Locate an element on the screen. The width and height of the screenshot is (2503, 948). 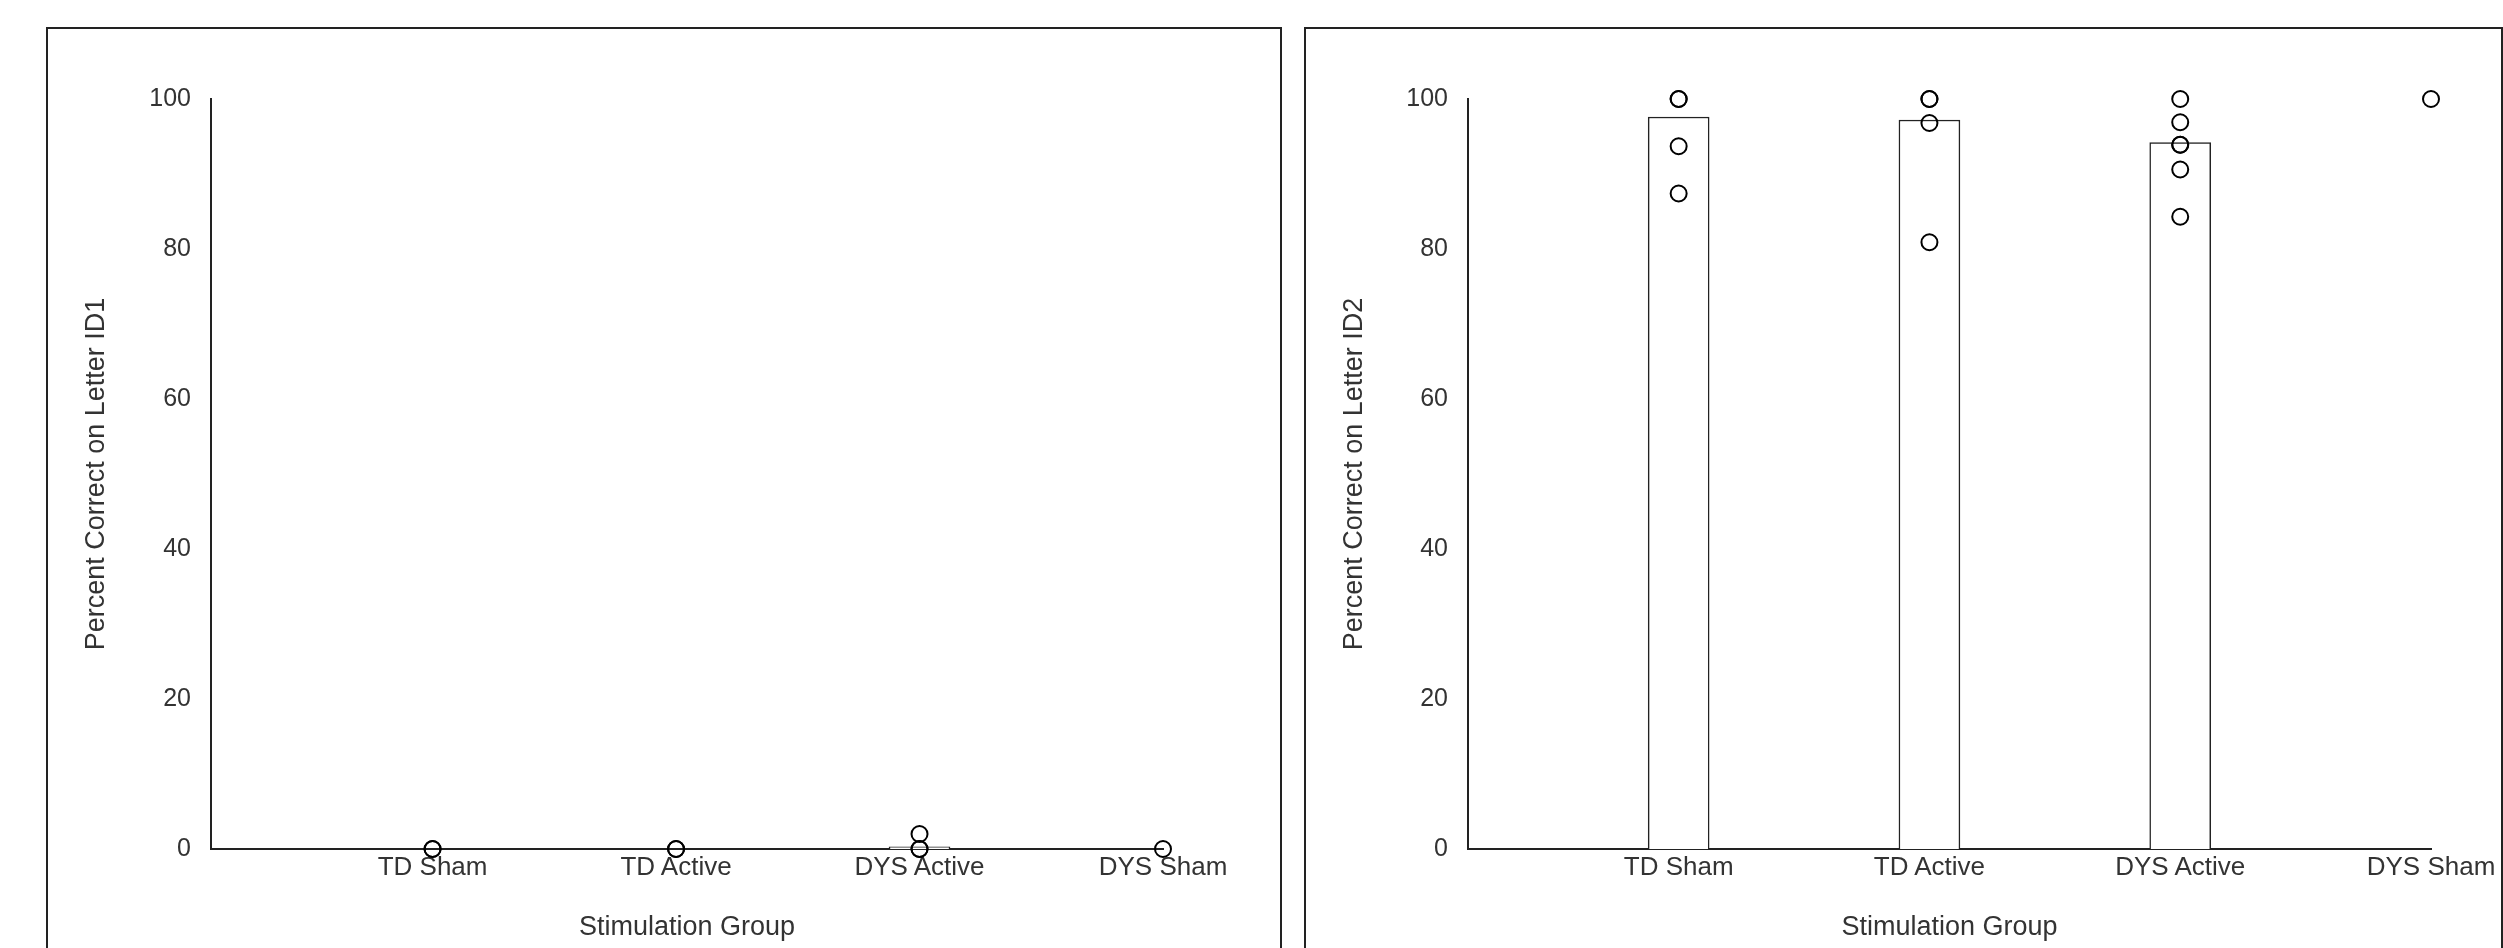
y-axis-title: Percent Correct on Letter ID1 is located at coordinates (94, 474).